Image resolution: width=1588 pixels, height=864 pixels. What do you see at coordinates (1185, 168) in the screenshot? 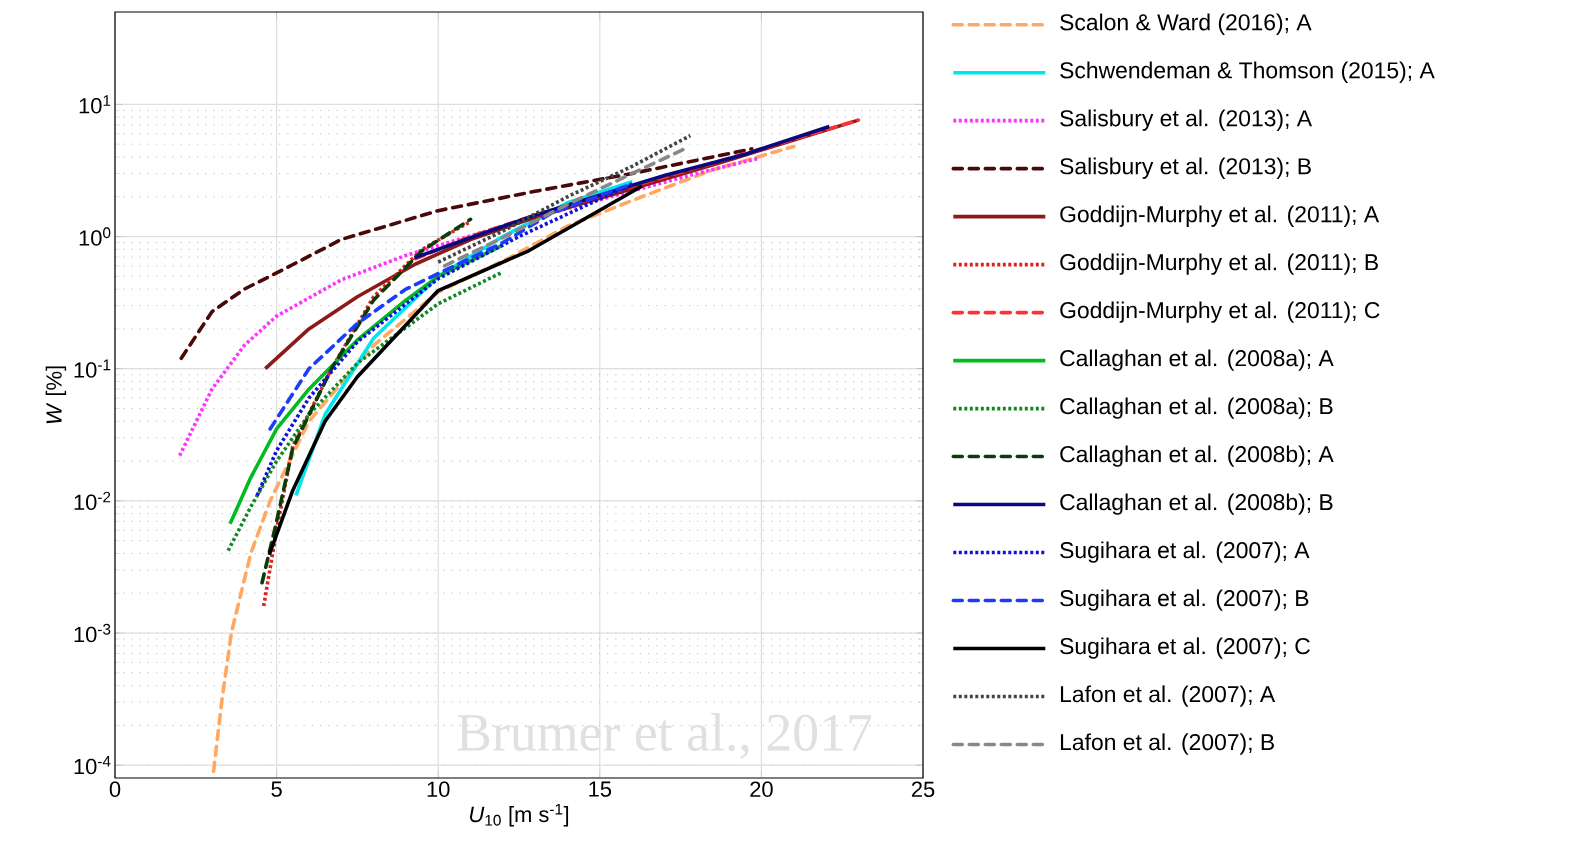
I see `legend-label: Salisbury et al. (2013); B` at bounding box center [1185, 168].